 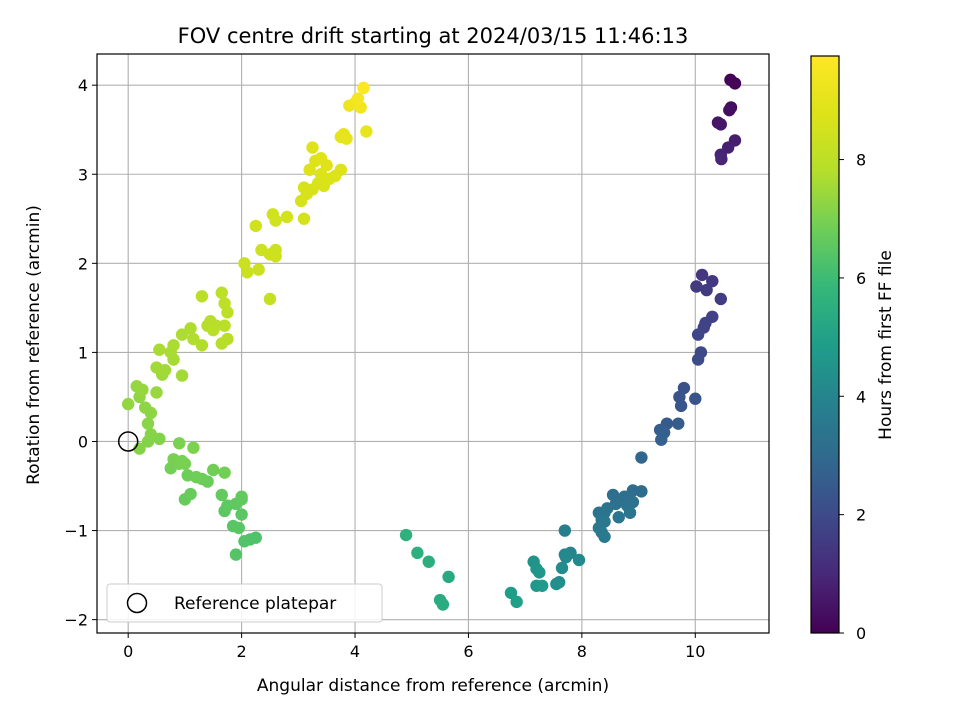 What do you see at coordinates (886, 345) in the screenshot?
I see `colorbar-label: Hours from first FF file` at bounding box center [886, 345].